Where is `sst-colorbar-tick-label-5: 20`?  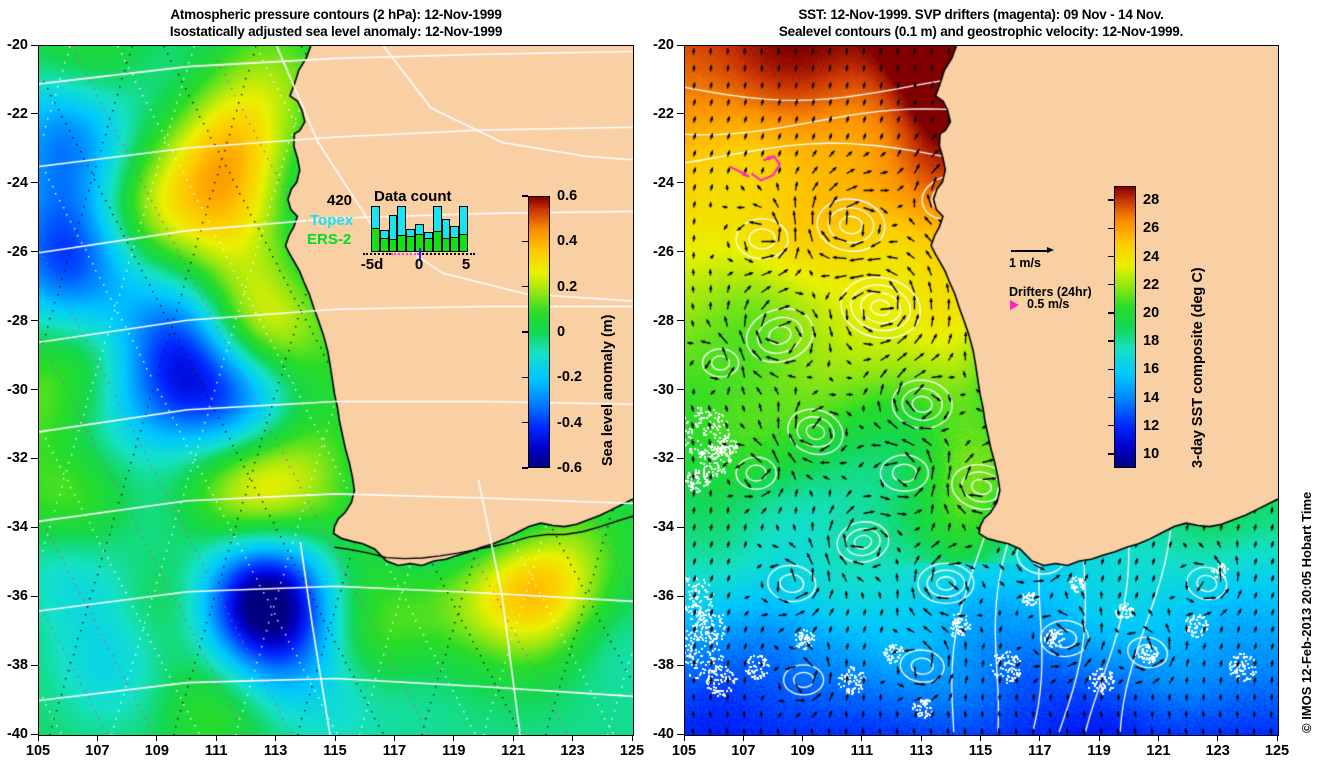
sst-colorbar-tick-label-5: 20 is located at coordinates (1151, 312).